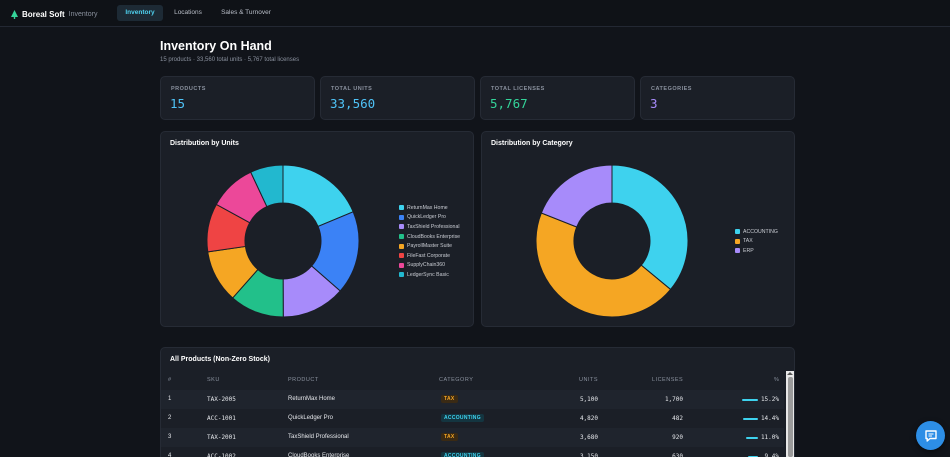 This screenshot has height=457, width=950. I want to click on tab-locations: Locations, so click(188, 12).